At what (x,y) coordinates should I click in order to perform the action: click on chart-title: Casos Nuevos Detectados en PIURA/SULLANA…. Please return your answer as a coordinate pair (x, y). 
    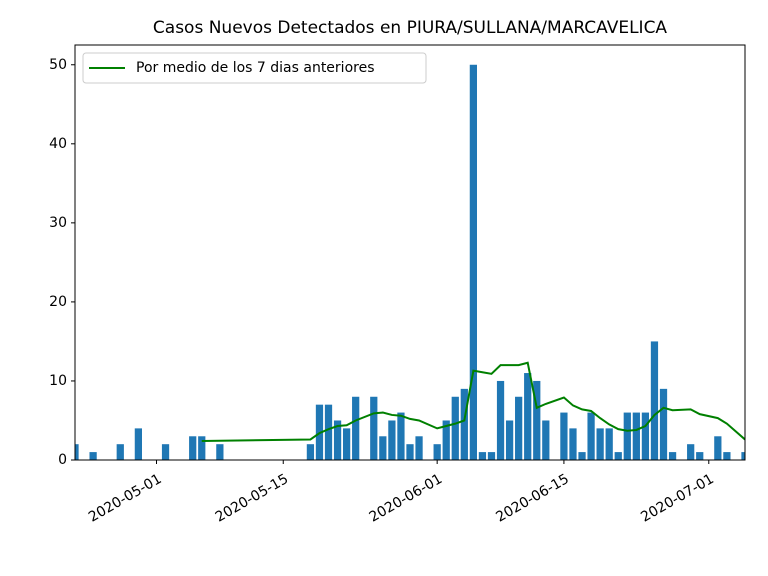
    Looking at the image, I should click on (410, 28).